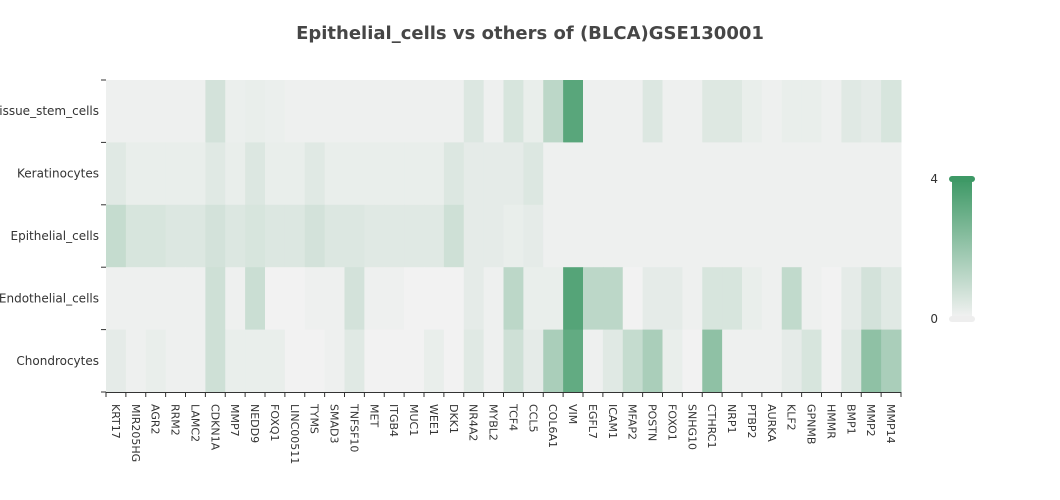 This screenshot has width=1060, height=500. Describe the element at coordinates (962, 179) in the screenshot. I see `visual-map-handle-top` at that location.